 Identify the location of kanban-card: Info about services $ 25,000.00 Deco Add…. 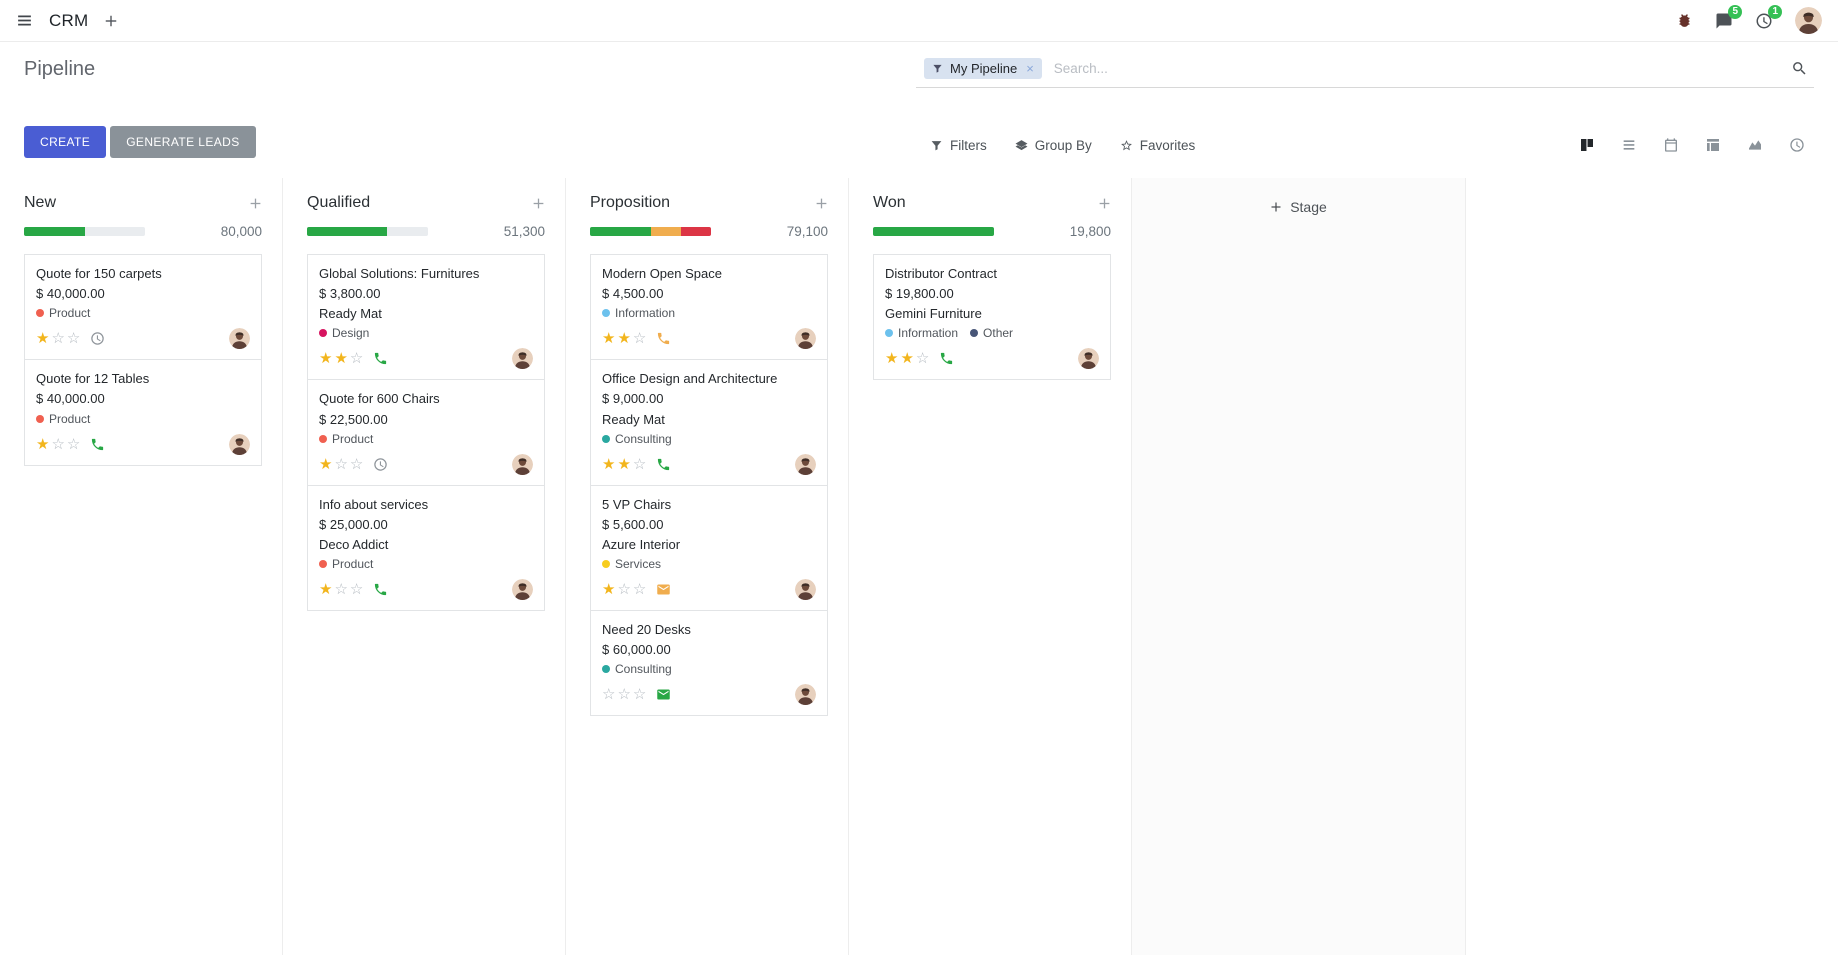
(426, 548).